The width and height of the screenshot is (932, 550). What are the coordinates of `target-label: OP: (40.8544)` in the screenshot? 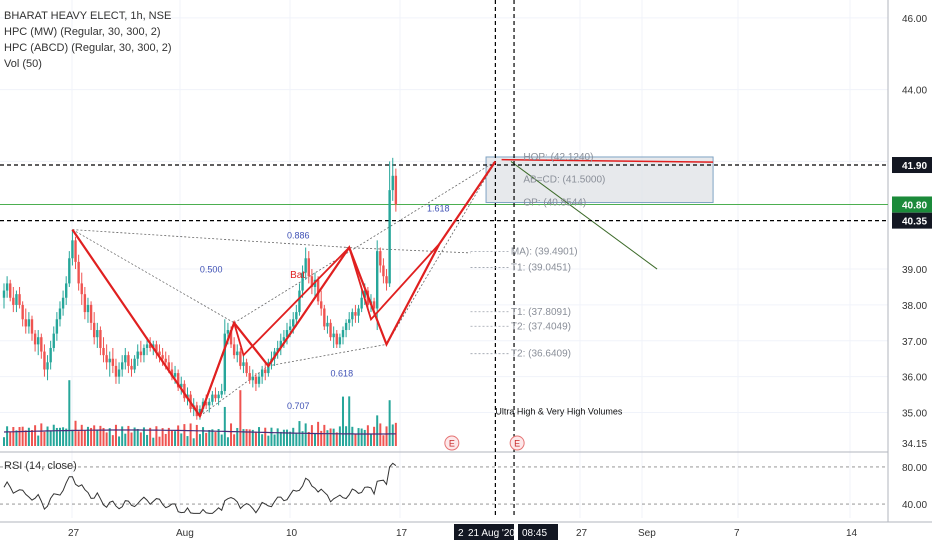 It's located at (554, 203).